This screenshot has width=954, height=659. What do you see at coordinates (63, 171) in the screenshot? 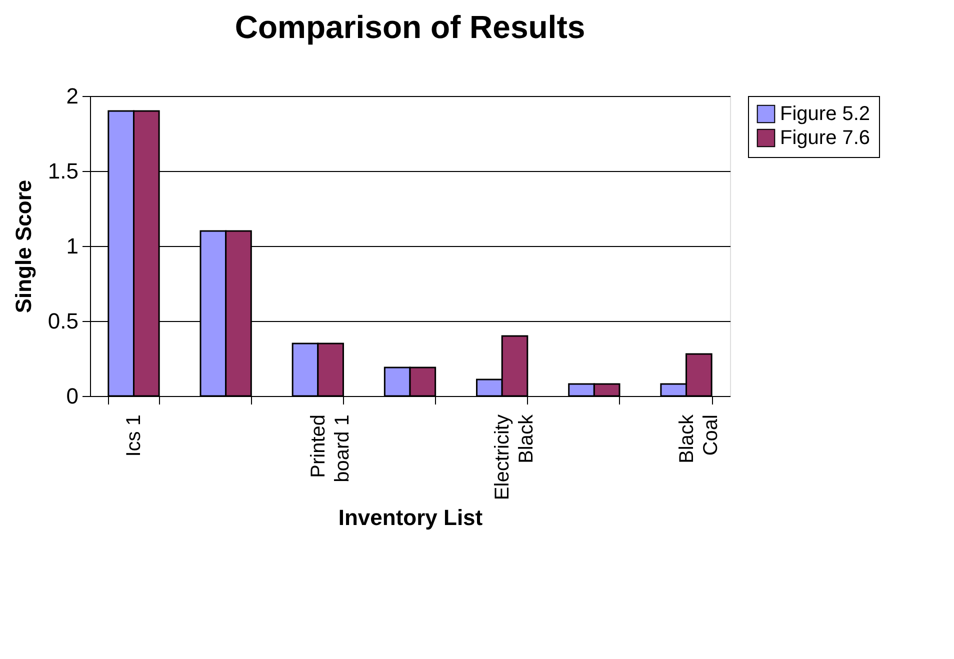
I see `y-tick-label: 1.5` at bounding box center [63, 171].